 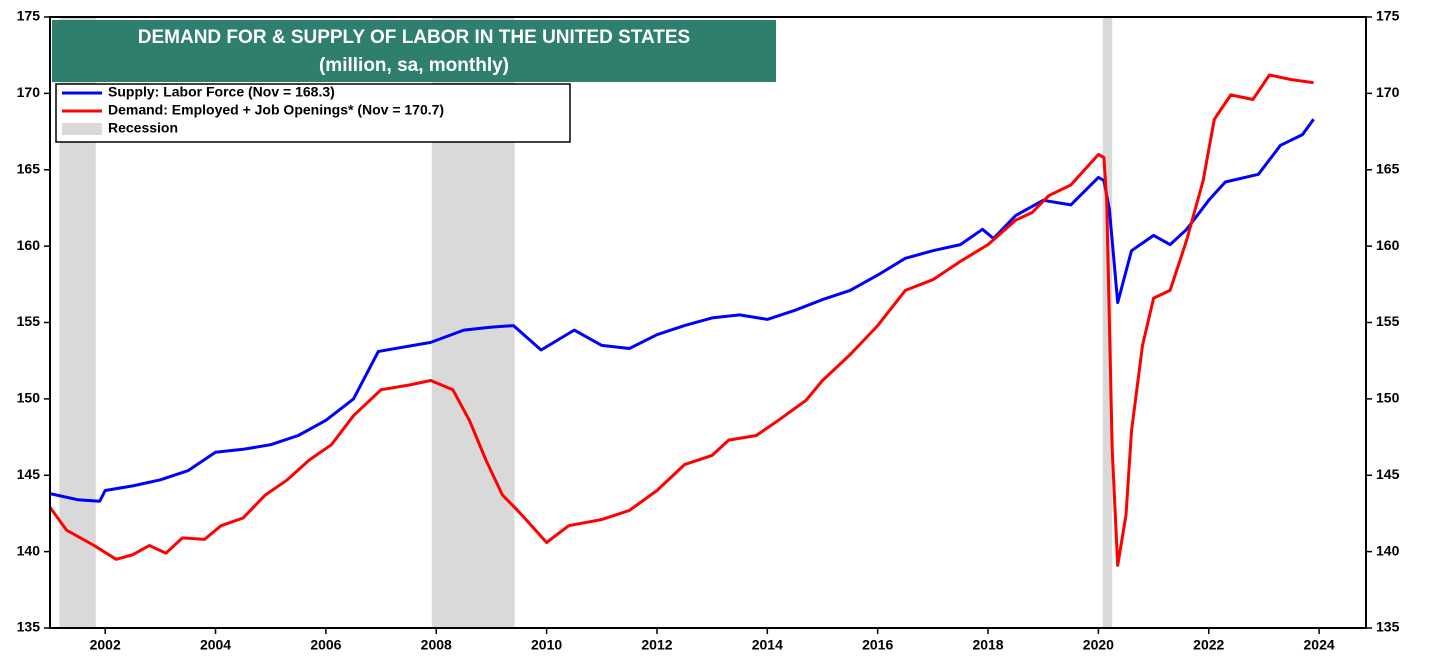 I want to click on y2-tick-label: 140, so click(x=1388, y=550).